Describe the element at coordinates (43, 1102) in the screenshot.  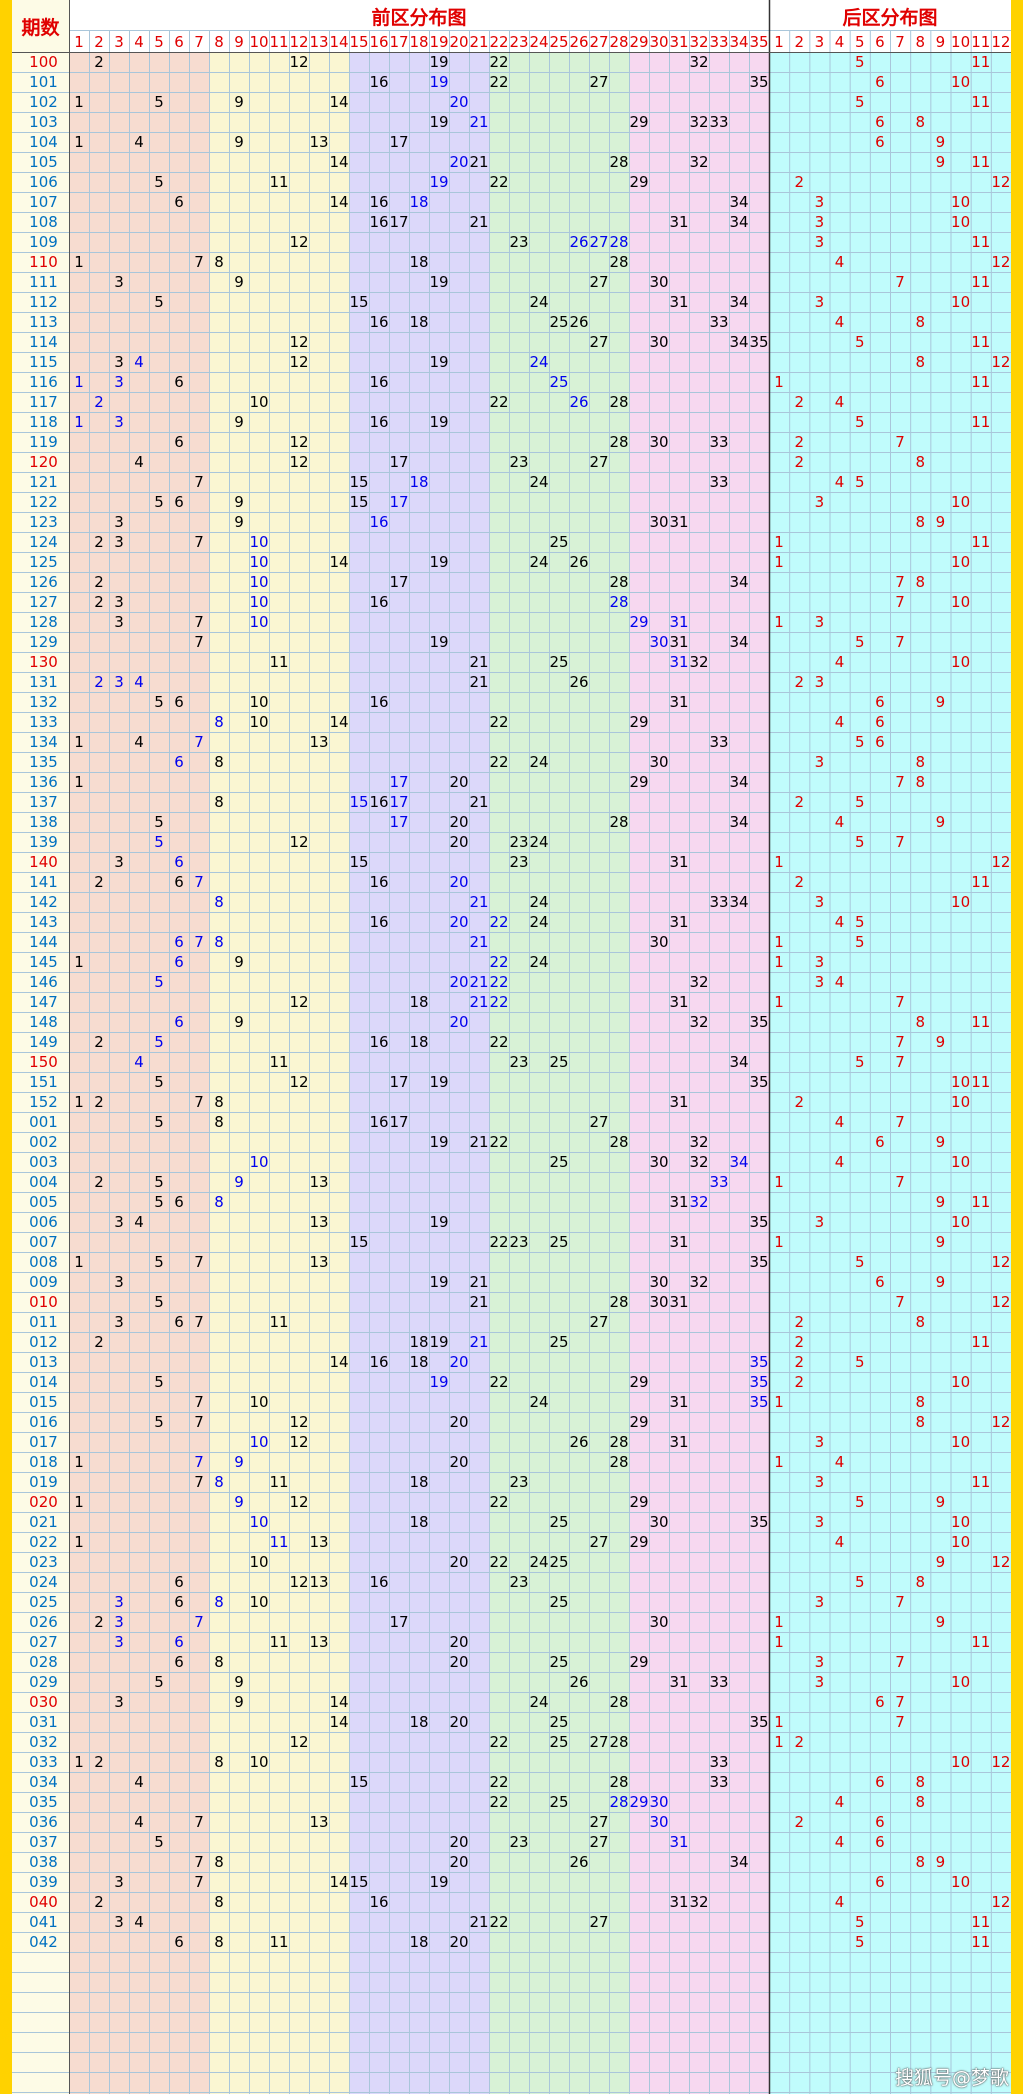
I see `issue-number: 152` at that location.